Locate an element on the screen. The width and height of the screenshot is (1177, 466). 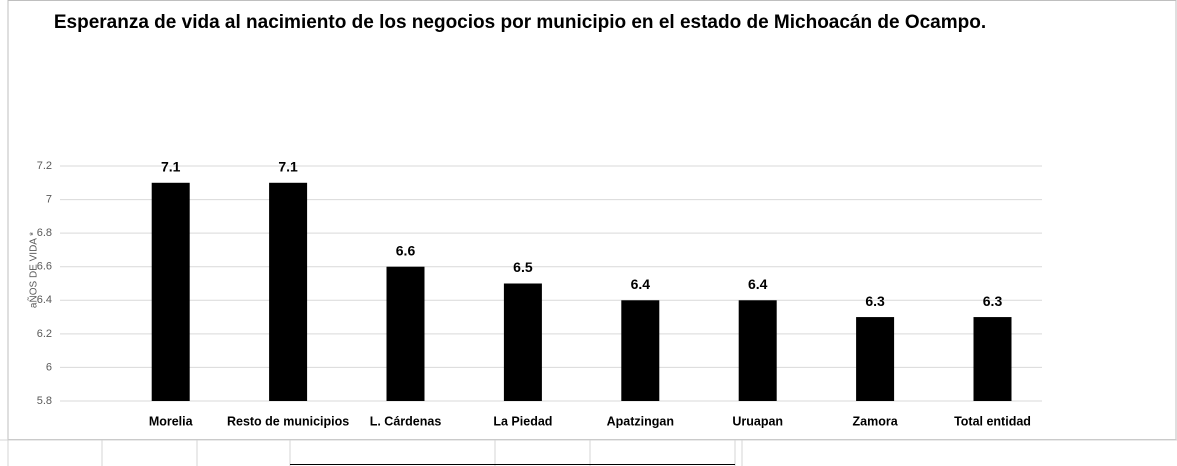
x-tick-label: Uruapan is located at coordinates (757, 421).